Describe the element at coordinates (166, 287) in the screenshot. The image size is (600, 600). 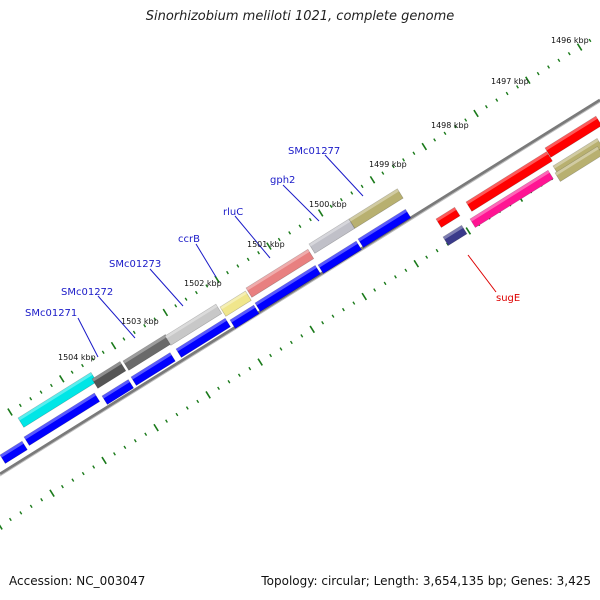
I see `leader-smc01273` at that location.